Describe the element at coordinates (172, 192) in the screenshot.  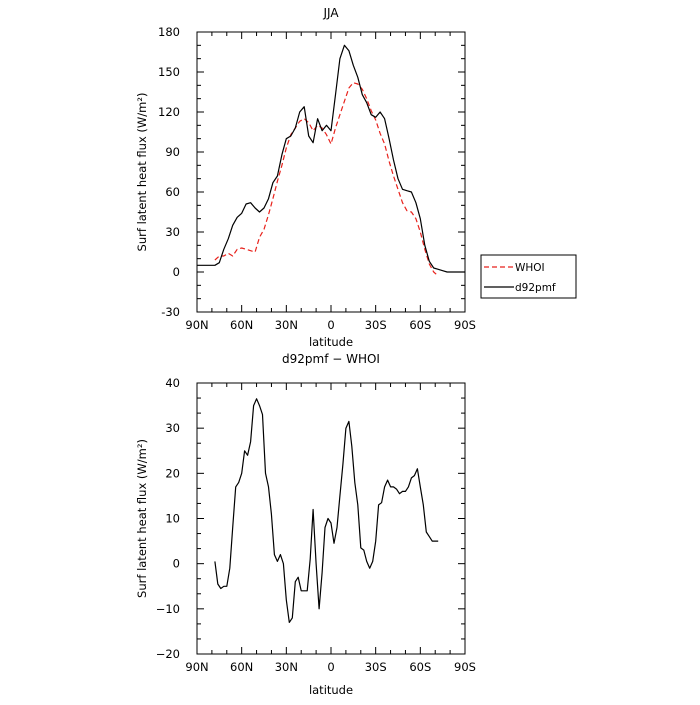
I see `y-tick-label: 60` at that location.